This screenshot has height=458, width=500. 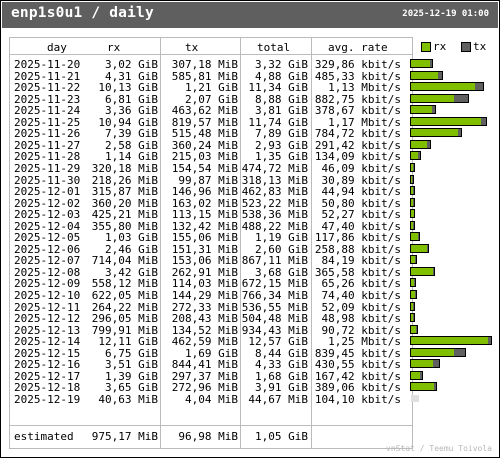 What do you see at coordinates (274, 192) in the screenshot?
I see `row-total: 462,83 MiB` at bounding box center [274, 192].